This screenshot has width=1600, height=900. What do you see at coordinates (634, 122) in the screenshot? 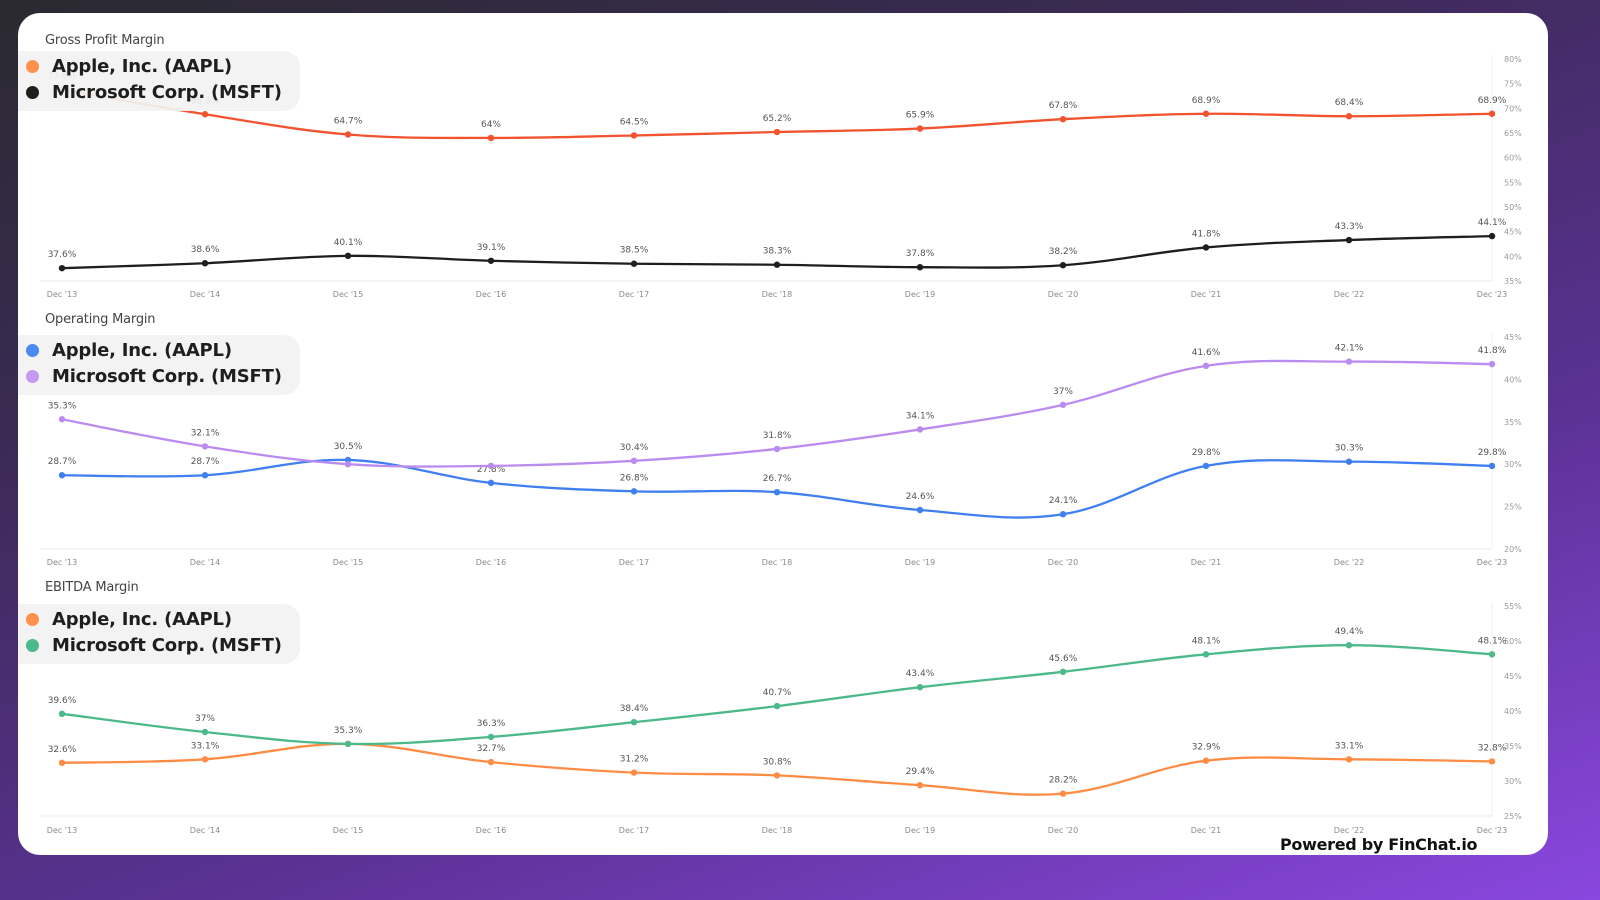
I see `data-label: 64.5%` at bounding box center [634, 122].